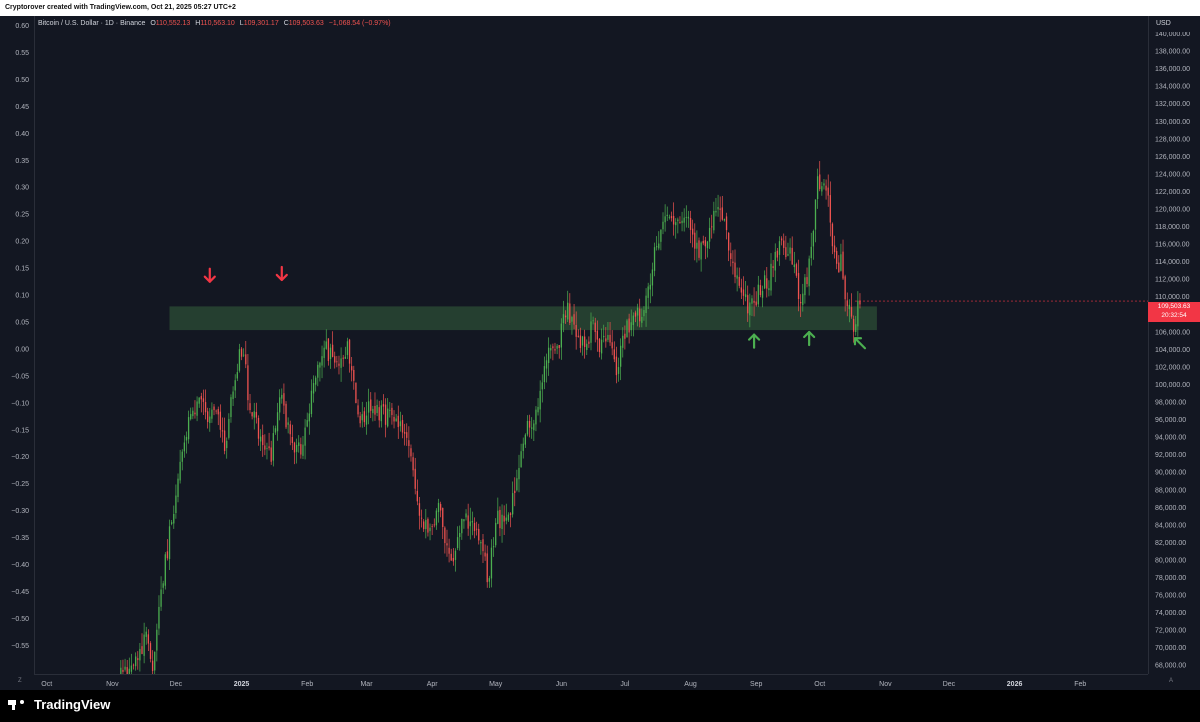  What do you see at coordinates (20, 681) in the screenshot?
I see `percent-scale-toggle: Z` at bounding box center [20, 681].